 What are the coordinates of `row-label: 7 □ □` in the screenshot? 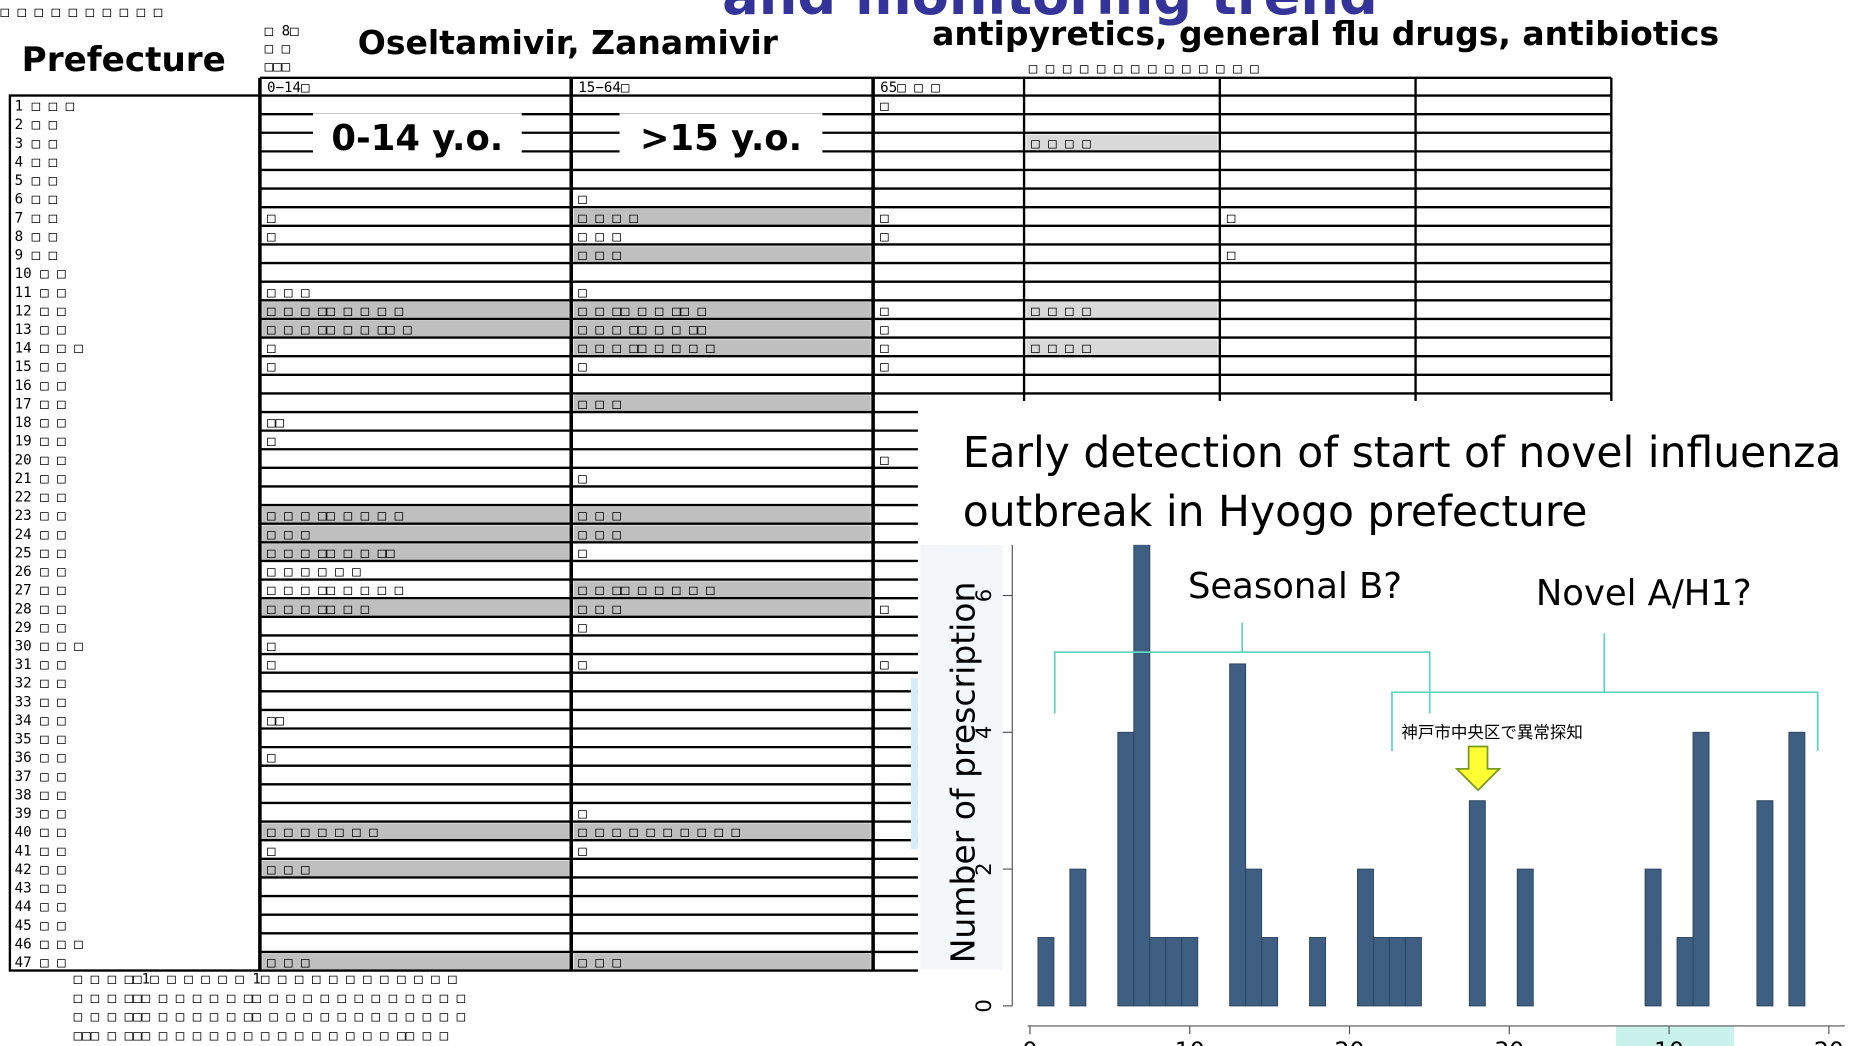 It's located at (36, 218).